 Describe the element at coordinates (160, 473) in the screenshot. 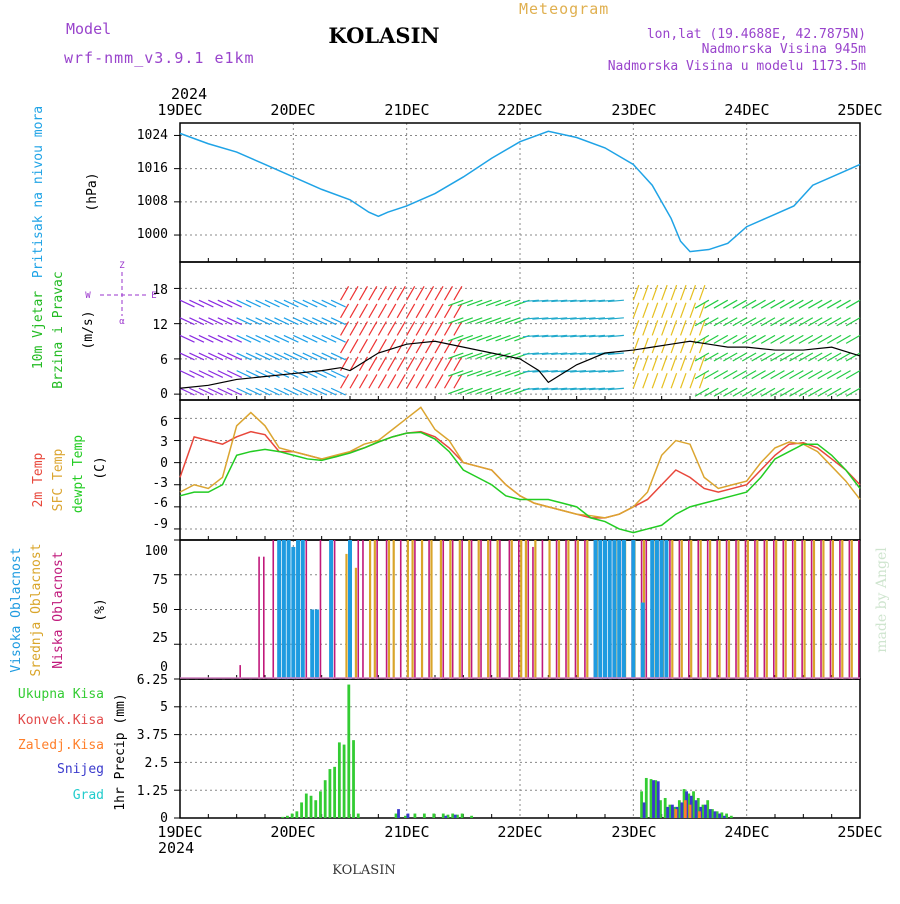

I see `temp-y-ticks: -9 -6 -3 0 3 6` at that location.